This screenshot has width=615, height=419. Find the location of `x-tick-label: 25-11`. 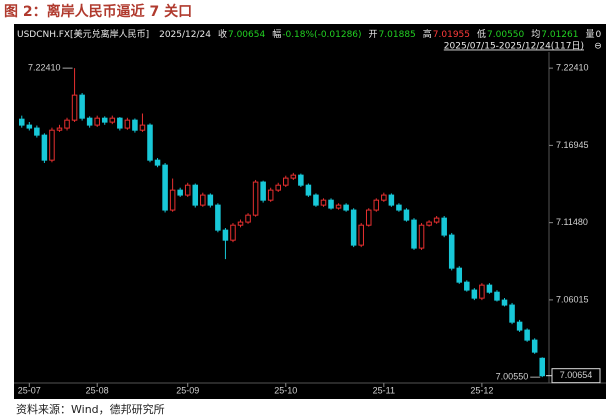

x-tick-label: 25-11 is located at coordinates (384, 390).